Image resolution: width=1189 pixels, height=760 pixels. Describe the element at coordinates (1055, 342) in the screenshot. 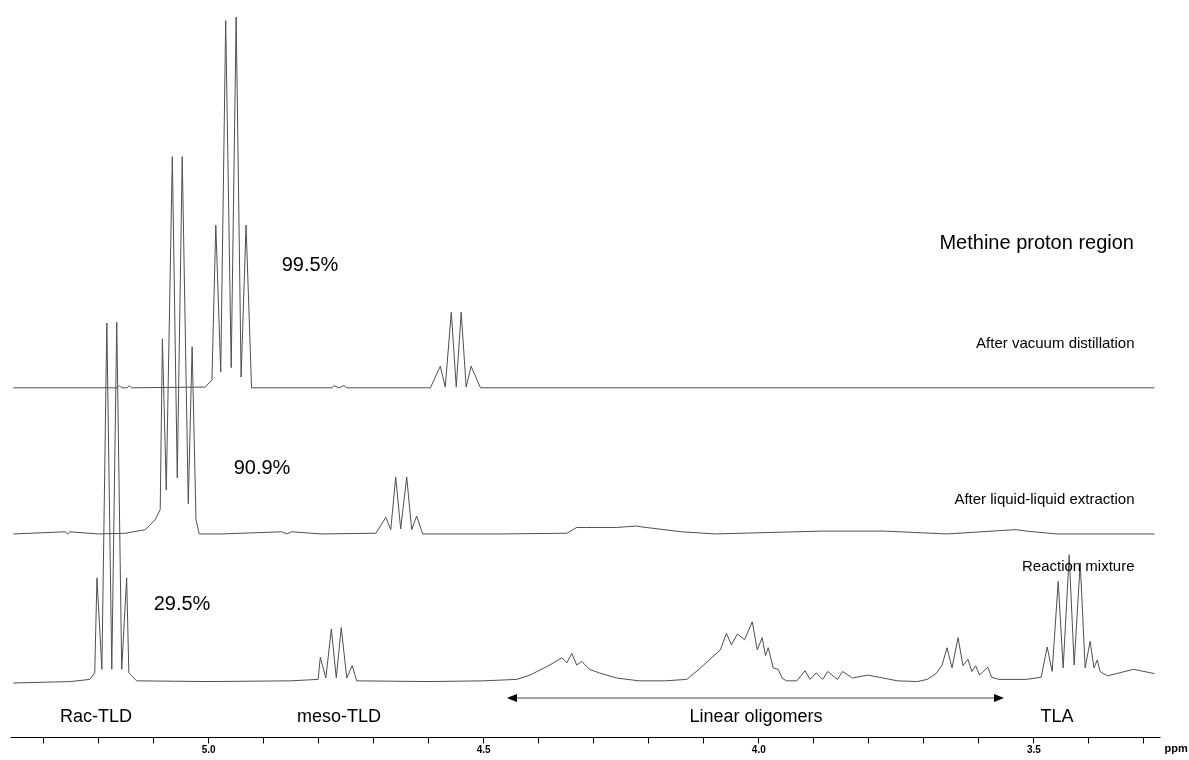

I see `text: After vacuum distillation` at that location.